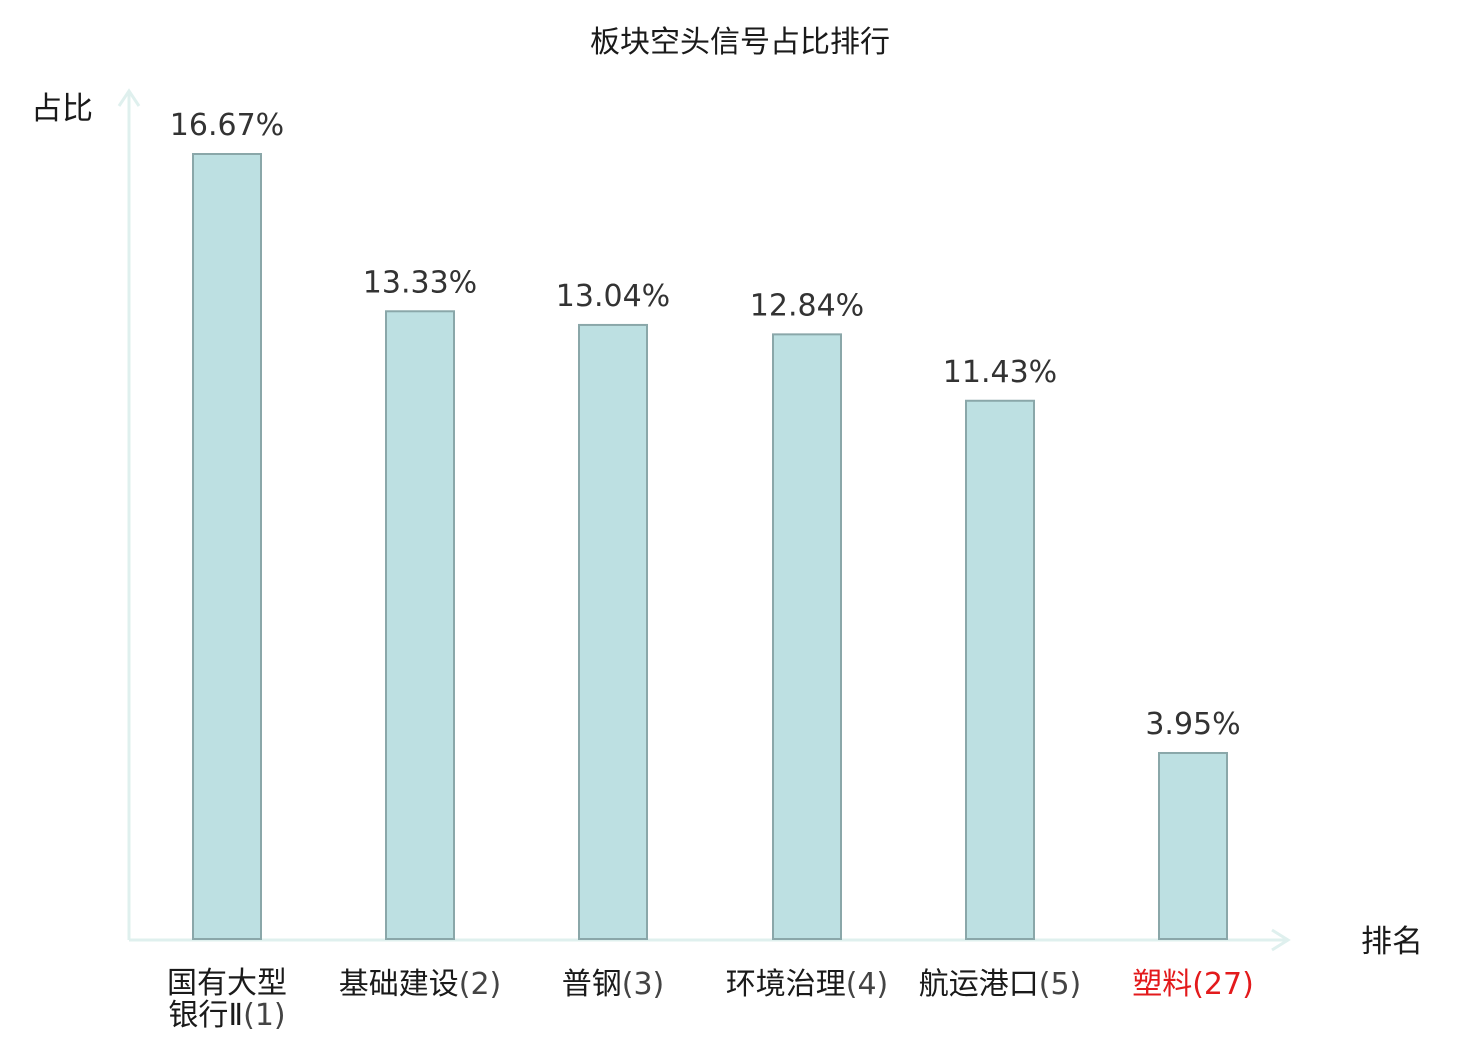 The height and width of the screenshot is (1040, 1480). Describe the element at coordinates (592, 984) in the screenshot. I see `category-name: 普钢` at that location.